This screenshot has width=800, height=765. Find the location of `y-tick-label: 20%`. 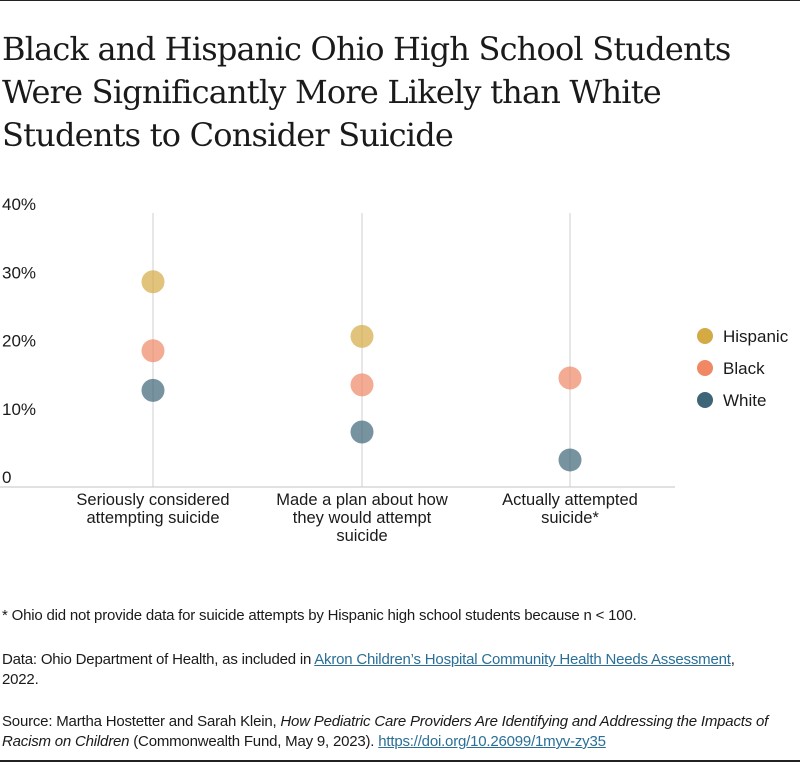

y-tick-label: 20% is located at coordinates (19, 341).